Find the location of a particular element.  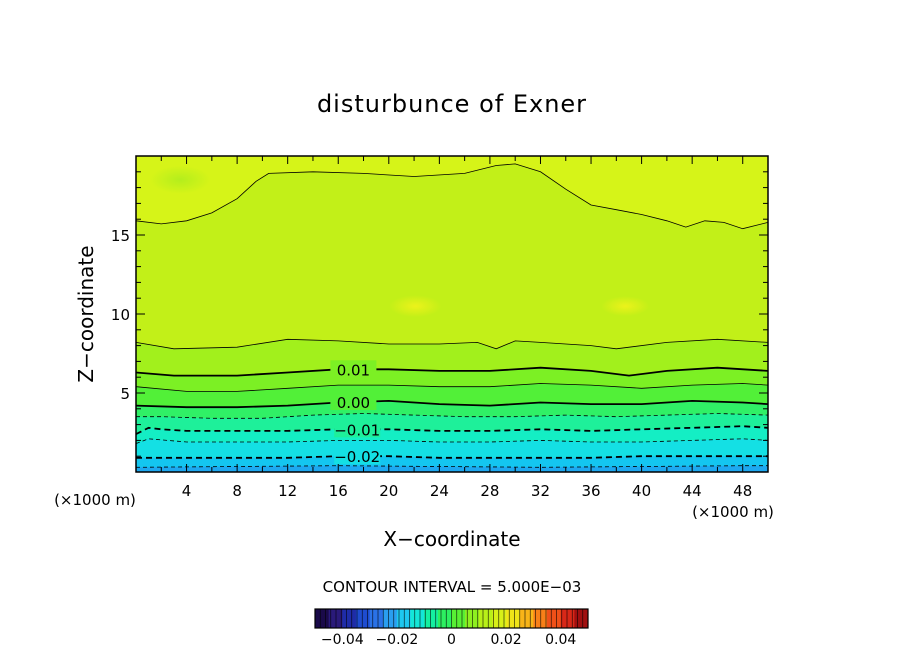

contour-label: −0.01 is located at coordinates (357, 430).